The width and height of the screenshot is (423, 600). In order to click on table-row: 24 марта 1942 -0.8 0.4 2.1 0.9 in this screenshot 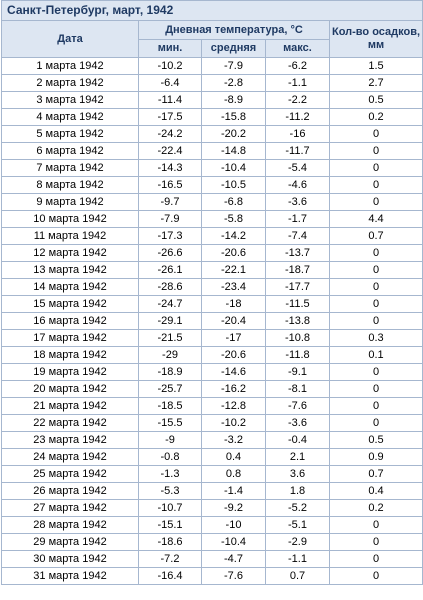, I will do `click(212, 457)`.